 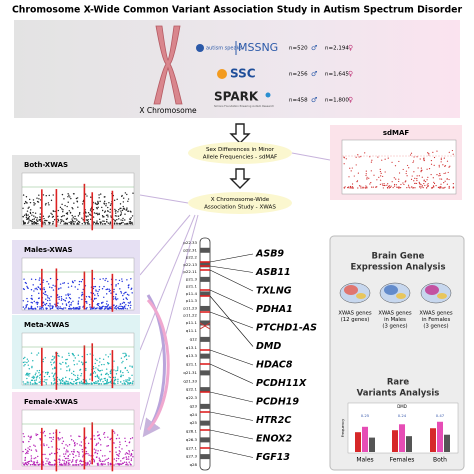 I want to click on manhattan, so click(x=78, y=366).